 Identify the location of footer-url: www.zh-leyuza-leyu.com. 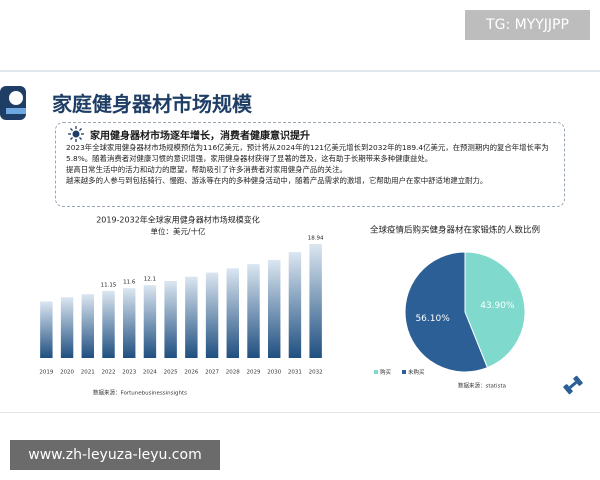
(115, 455).